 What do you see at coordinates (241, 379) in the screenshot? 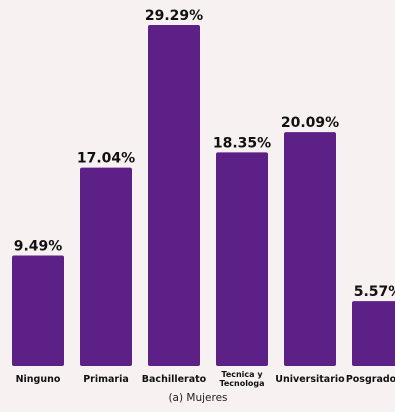
I see `category-label-3: Tecnica y Tecnologa` at bounding box center [241, 379].